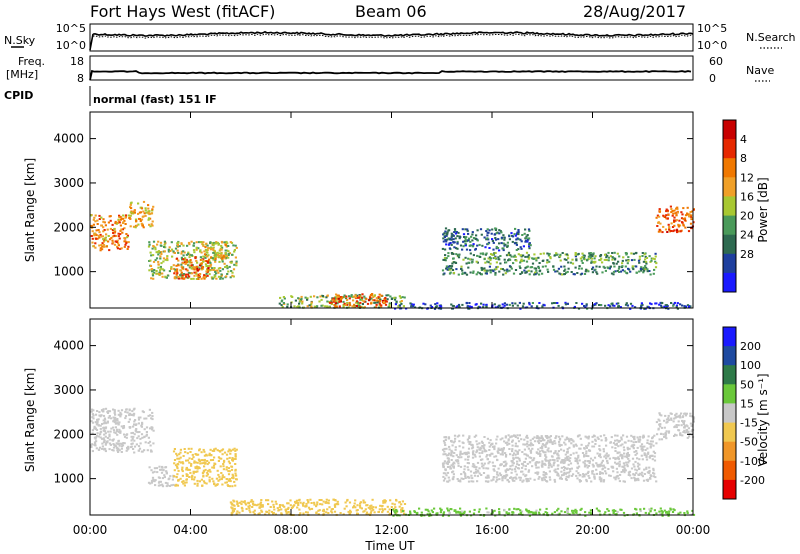  What do you see at coordinates (729, 470) in the screenshot?
I see `colorbar-swatch` at bounding box center [729, 470].